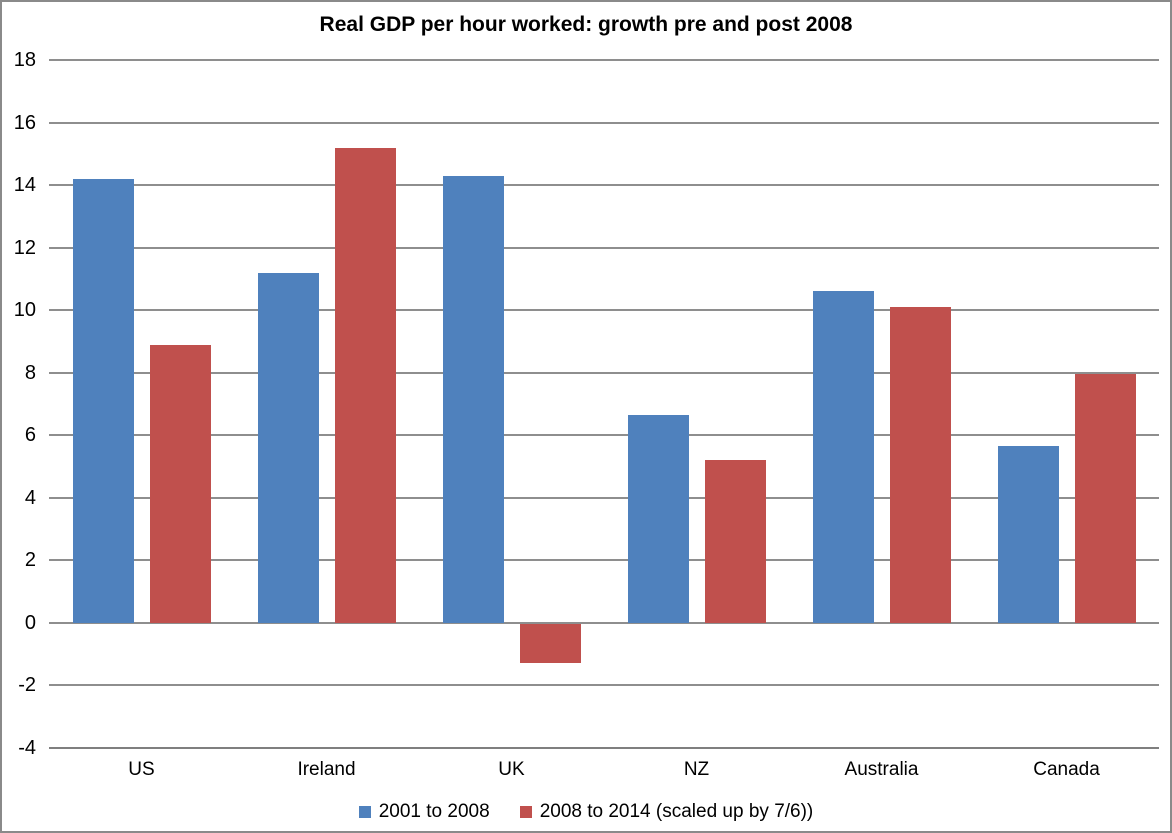  I want to click on gridline-y--2, so click(604, 685).